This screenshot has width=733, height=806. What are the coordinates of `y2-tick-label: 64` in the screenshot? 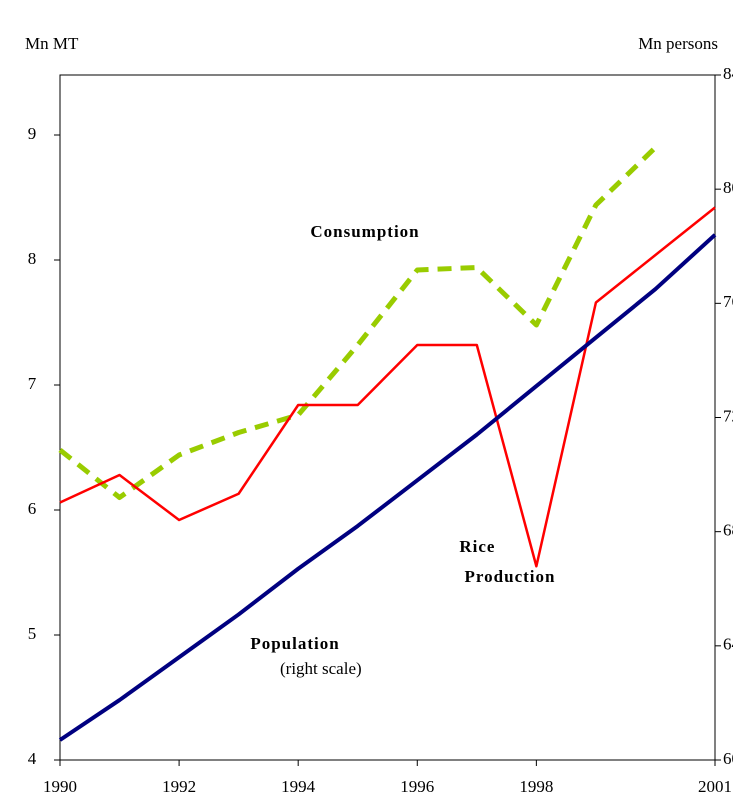 It's located at (728, 644).